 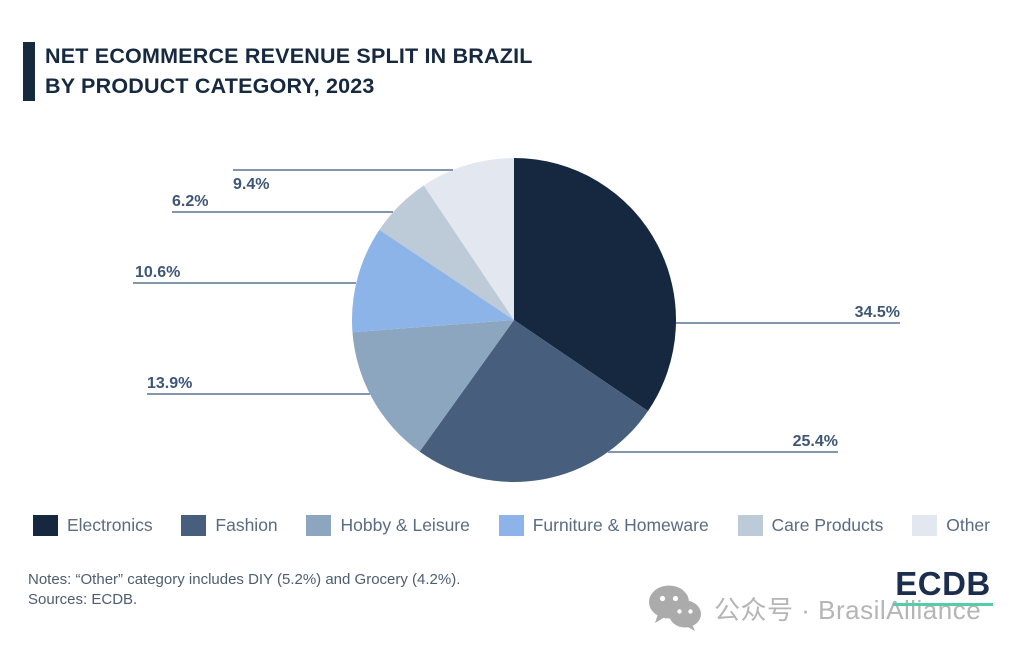 I want to click on pie-slice-care-products, so click(x=446, y=252).